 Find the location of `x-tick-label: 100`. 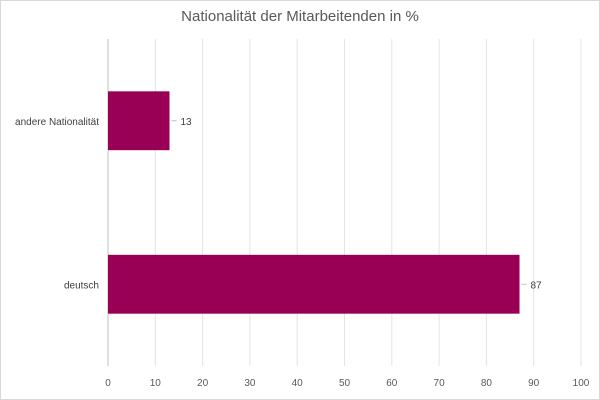

x-tick-label: 100 is located at coordinates (581, 383).